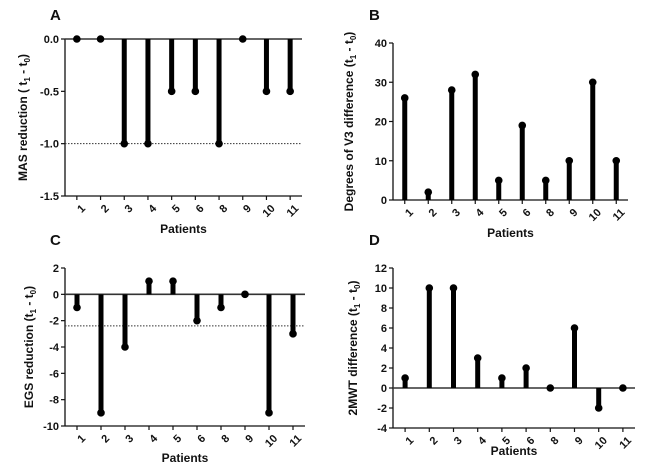  What do you see at coordinates (374, 15) in the screenshot?
I see `panel-label: B` at bounding box center [374, 15].